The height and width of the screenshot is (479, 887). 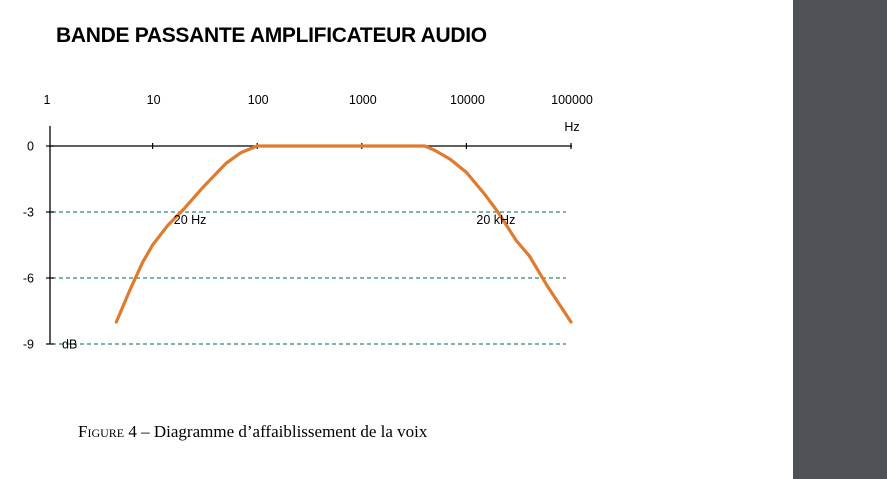 What do you see at coordinates (30, 147) in the screenshot?
I see `y-tick-label-0: 0` at bounding box center [30, 147].